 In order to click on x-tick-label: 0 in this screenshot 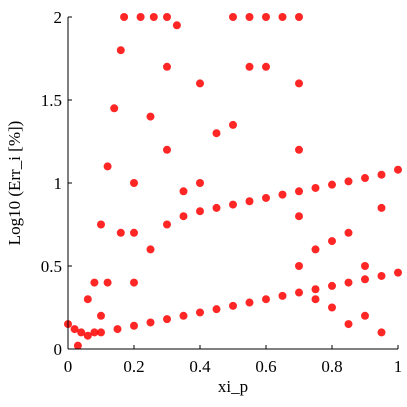, I will do `click(68, 366)`.